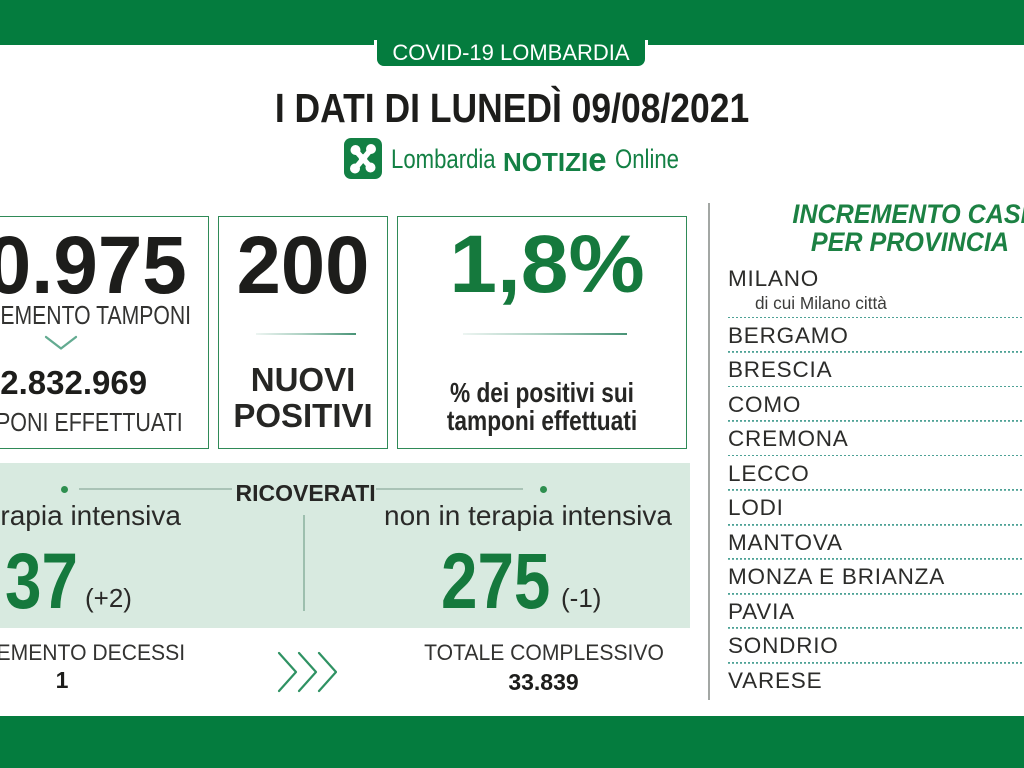 The width and height of the screenshot is (1024, 768). I want to click on province-row-mantova: MANTOVA, so click(876, 543).